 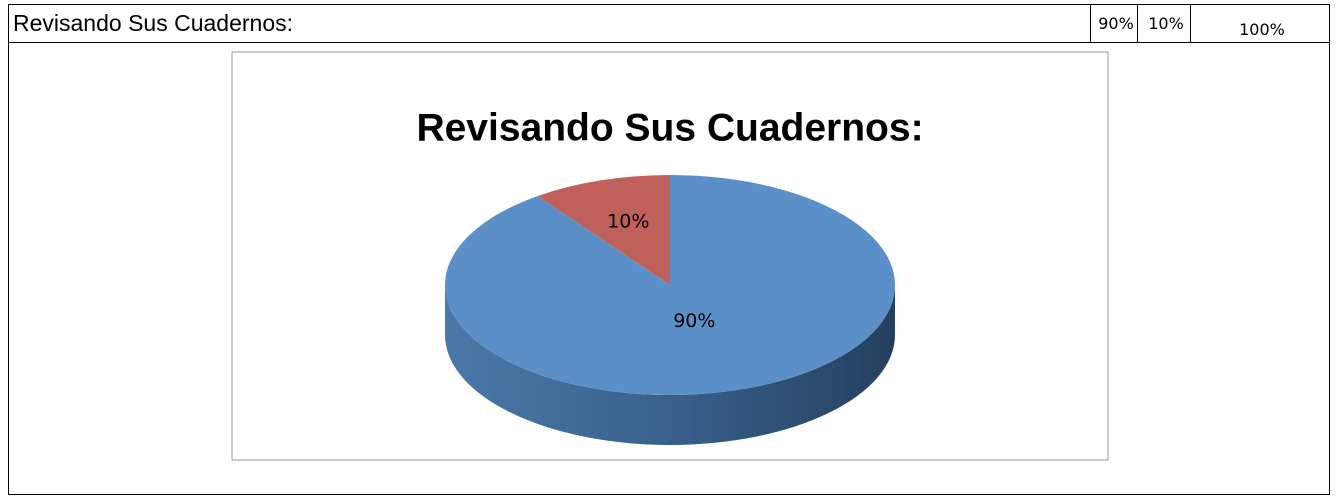 I want to click on pie-slice-side, so click(x=670, y=365).